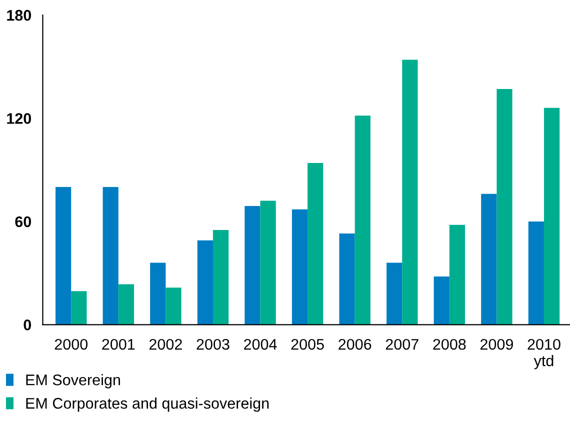  What do you see at coordinates (23, 222) in the screenshot?
I see `y-tick-label: 60` at bounding box center [23, 222].